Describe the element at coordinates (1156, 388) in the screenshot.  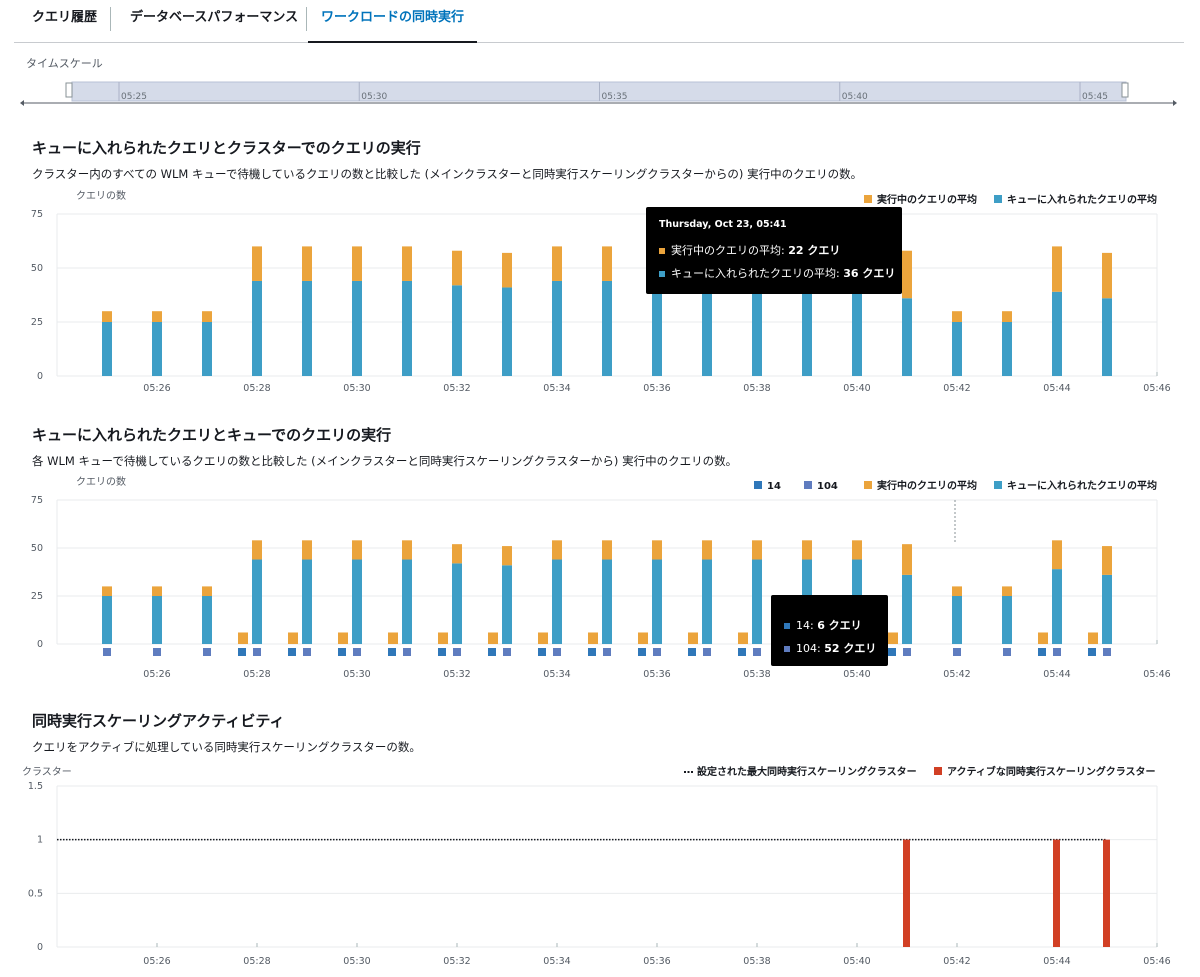
I see `x-tick-label: 05:46` at that location.